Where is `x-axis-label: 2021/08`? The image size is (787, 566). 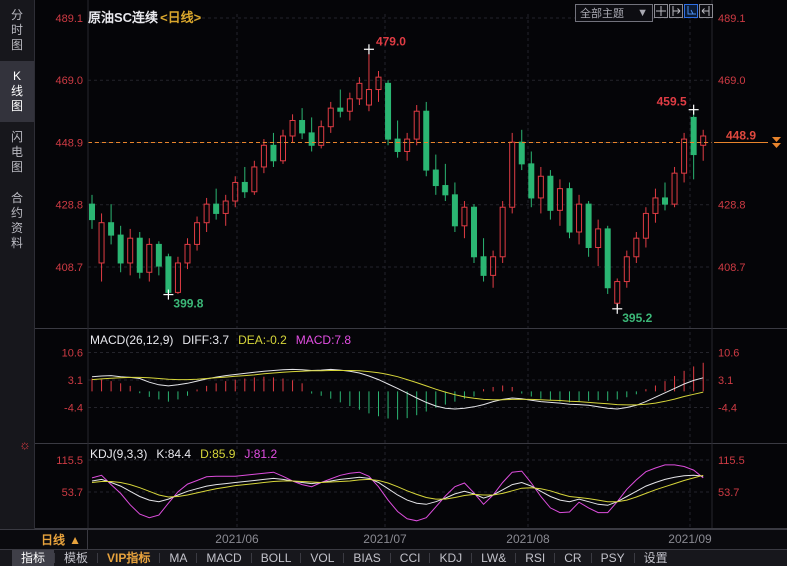
x-axis-label: 2021/08 is located at coordinates (528, 539).